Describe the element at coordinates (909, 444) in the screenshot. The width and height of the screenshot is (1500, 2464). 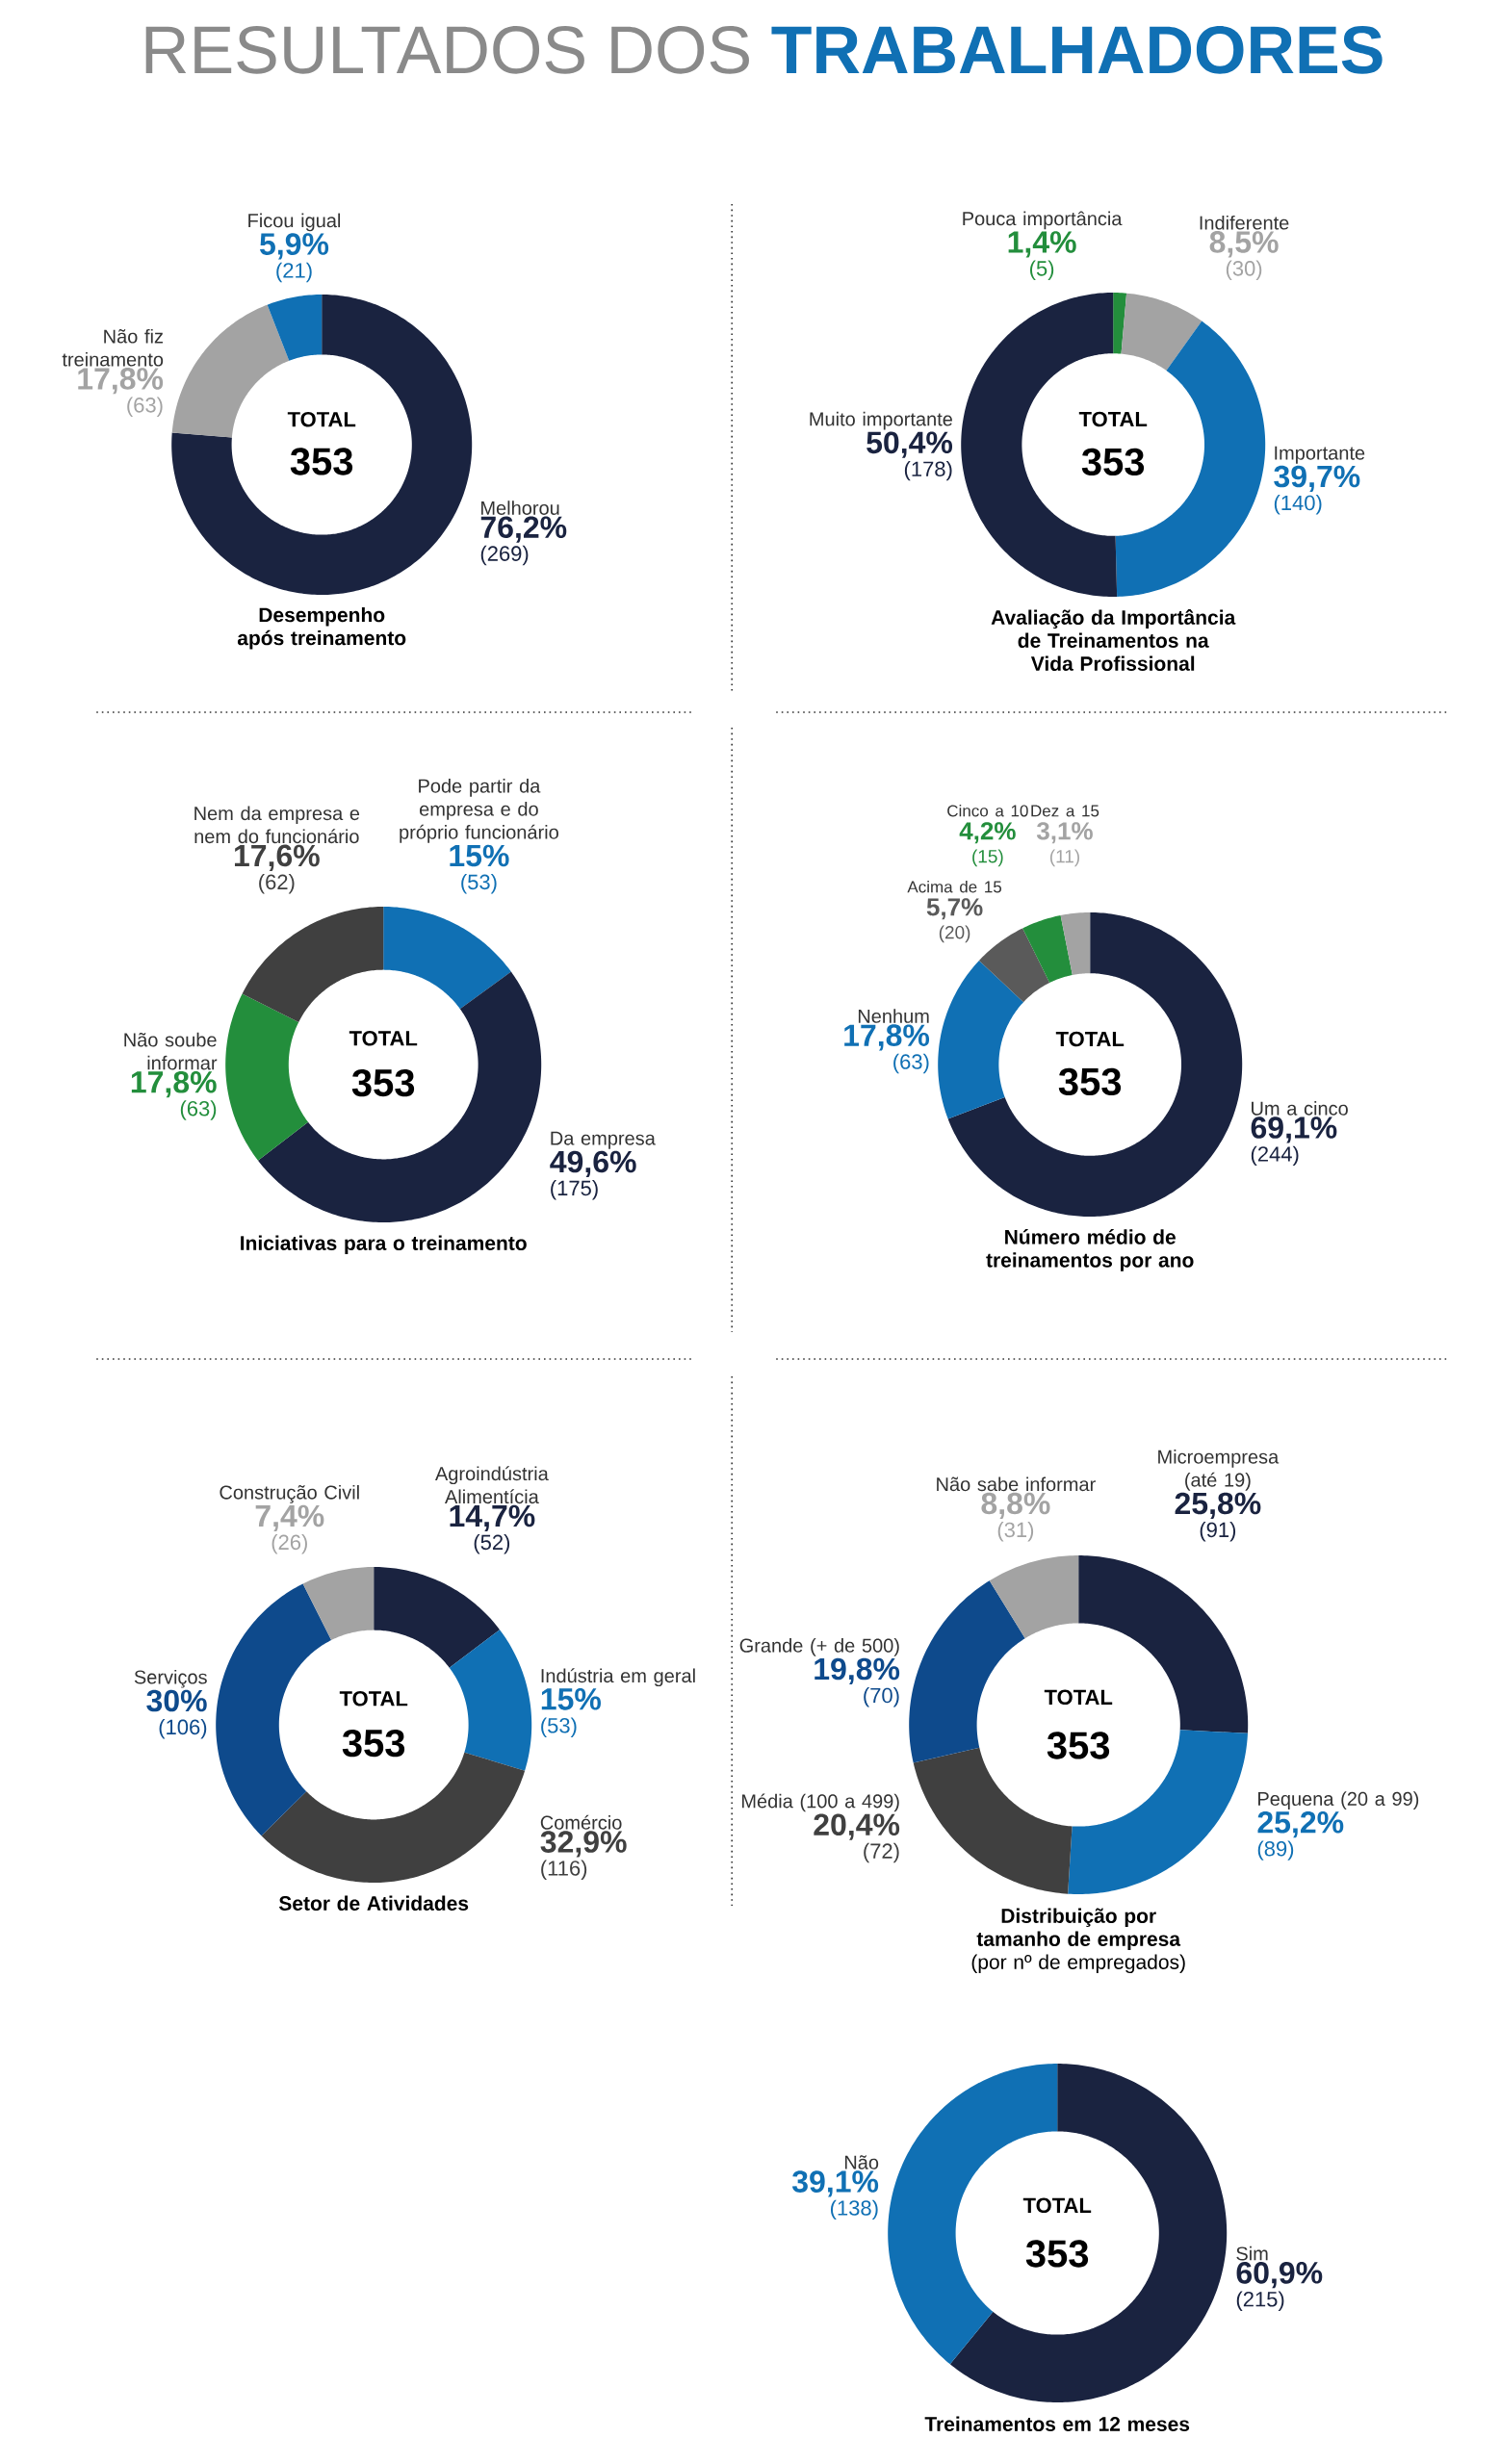
I see `data-label: 50,4%` at that location.